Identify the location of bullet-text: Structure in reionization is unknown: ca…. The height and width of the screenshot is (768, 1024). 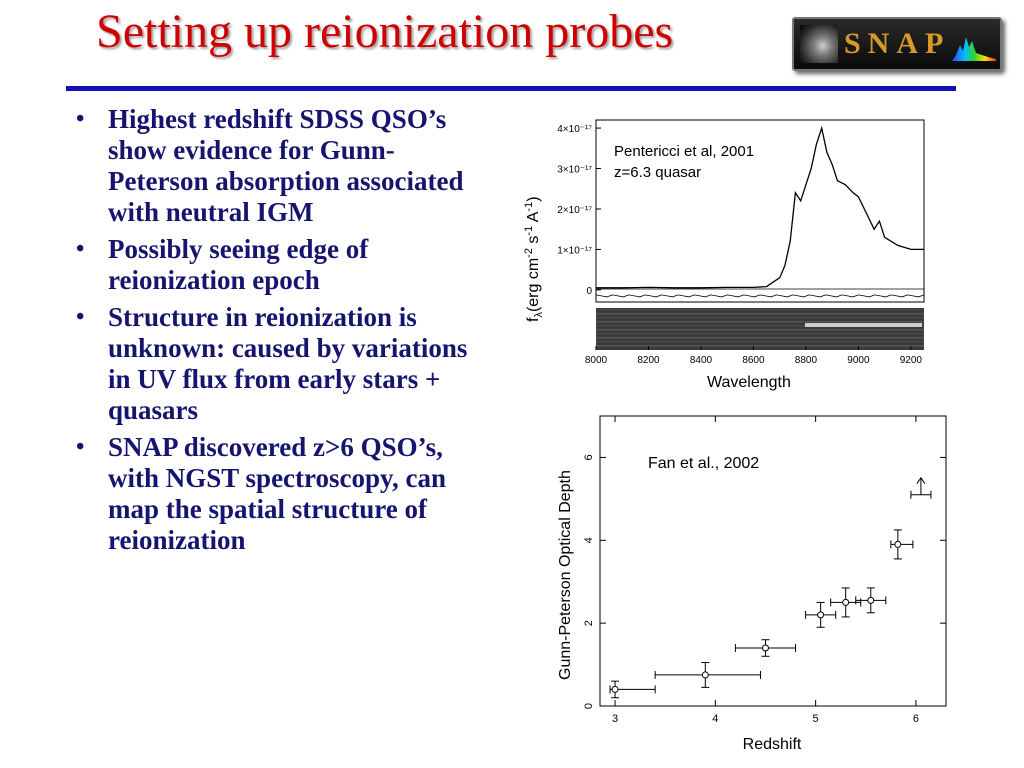
(288, 363).